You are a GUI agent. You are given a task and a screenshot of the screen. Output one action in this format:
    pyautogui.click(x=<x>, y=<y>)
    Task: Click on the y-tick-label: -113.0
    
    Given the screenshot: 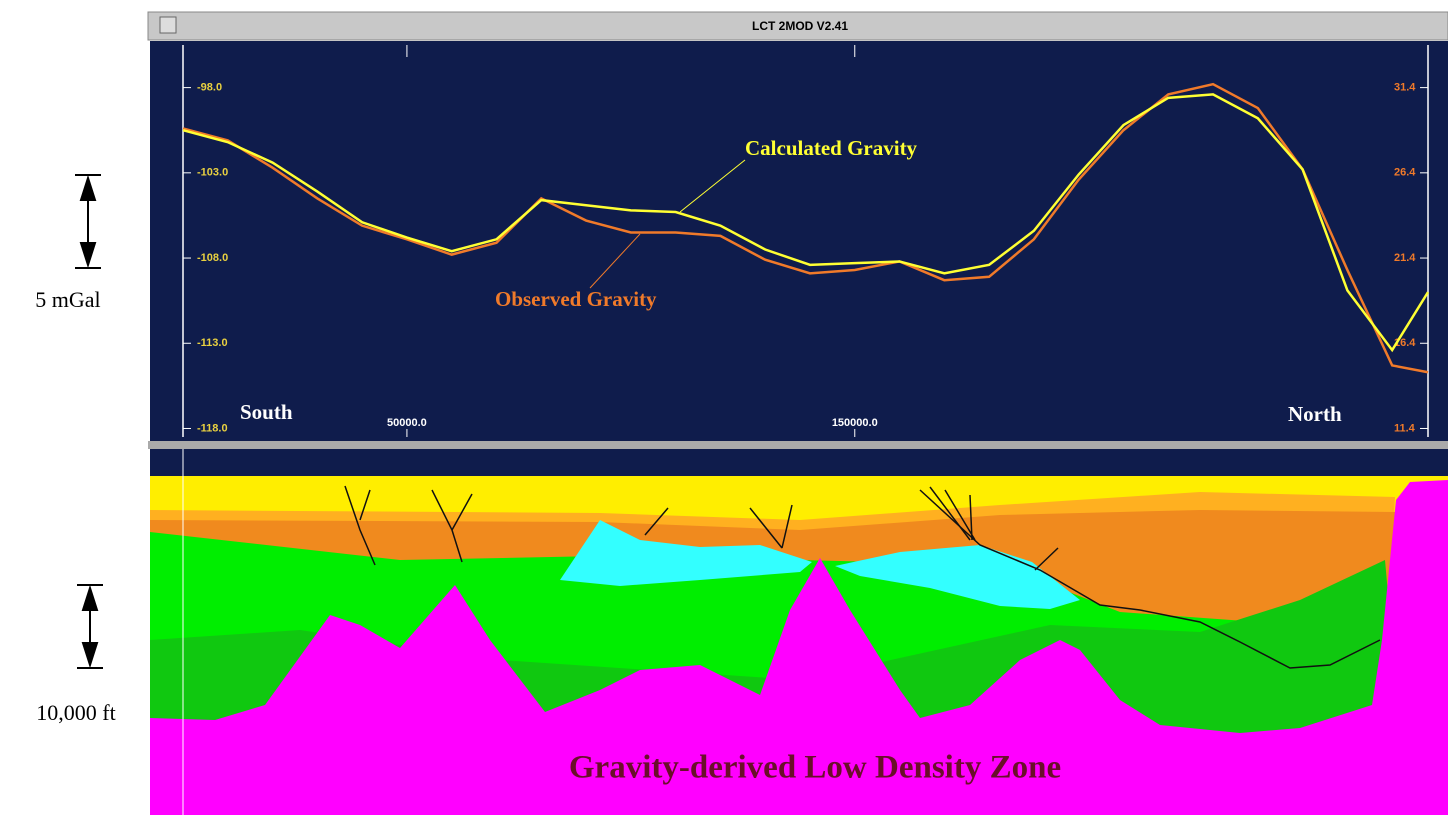 What is the action you would take?
    pyautogui.click(x=212, y=343)
    